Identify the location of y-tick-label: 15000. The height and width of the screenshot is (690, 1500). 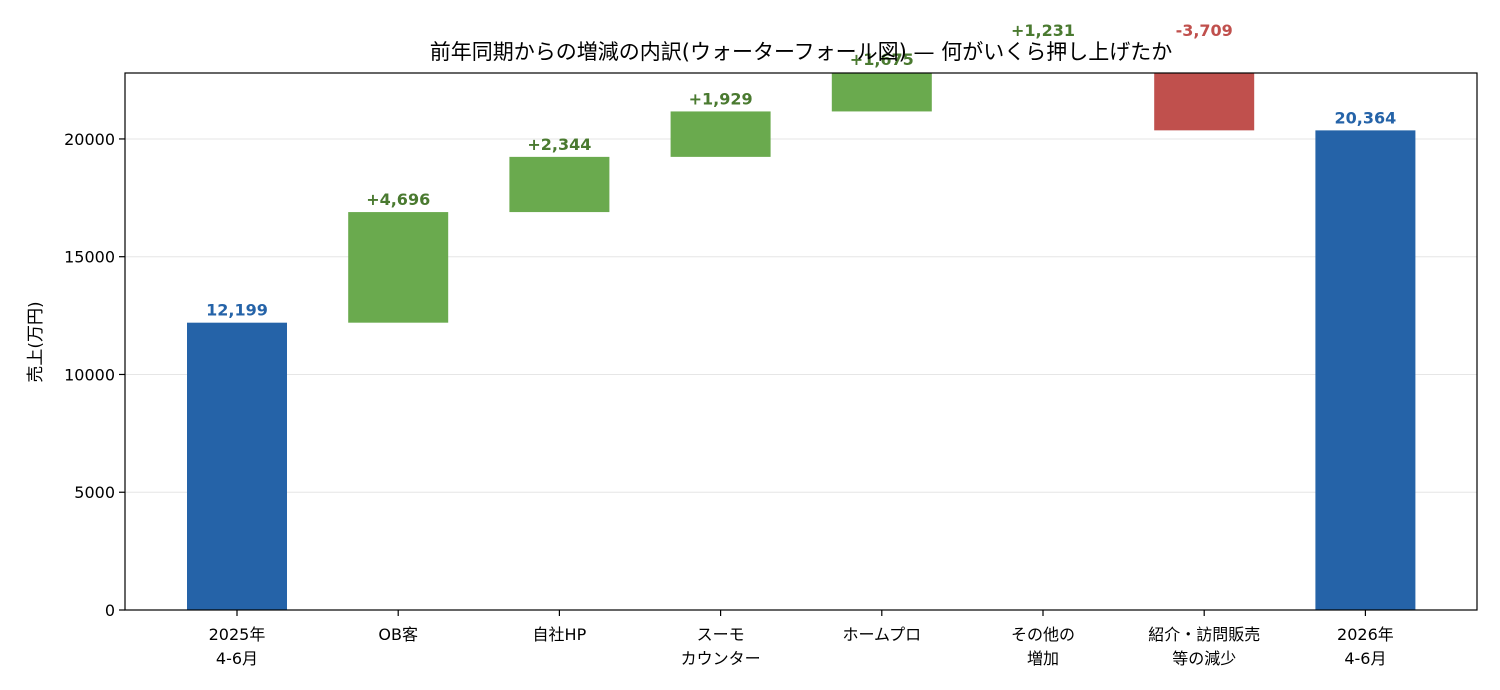
(89, 257).